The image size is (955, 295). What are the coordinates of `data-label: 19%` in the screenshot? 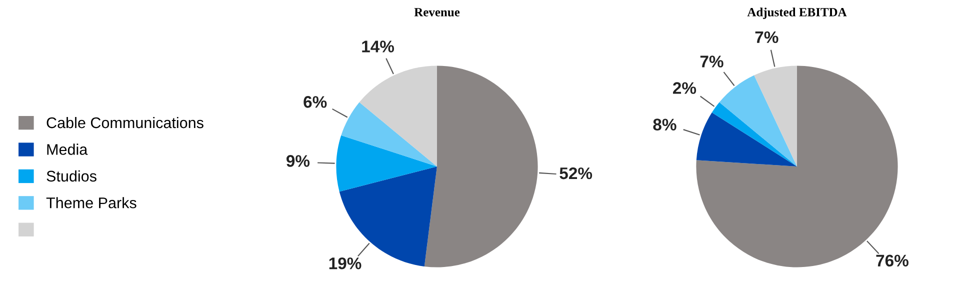 It's located at (345, 263).